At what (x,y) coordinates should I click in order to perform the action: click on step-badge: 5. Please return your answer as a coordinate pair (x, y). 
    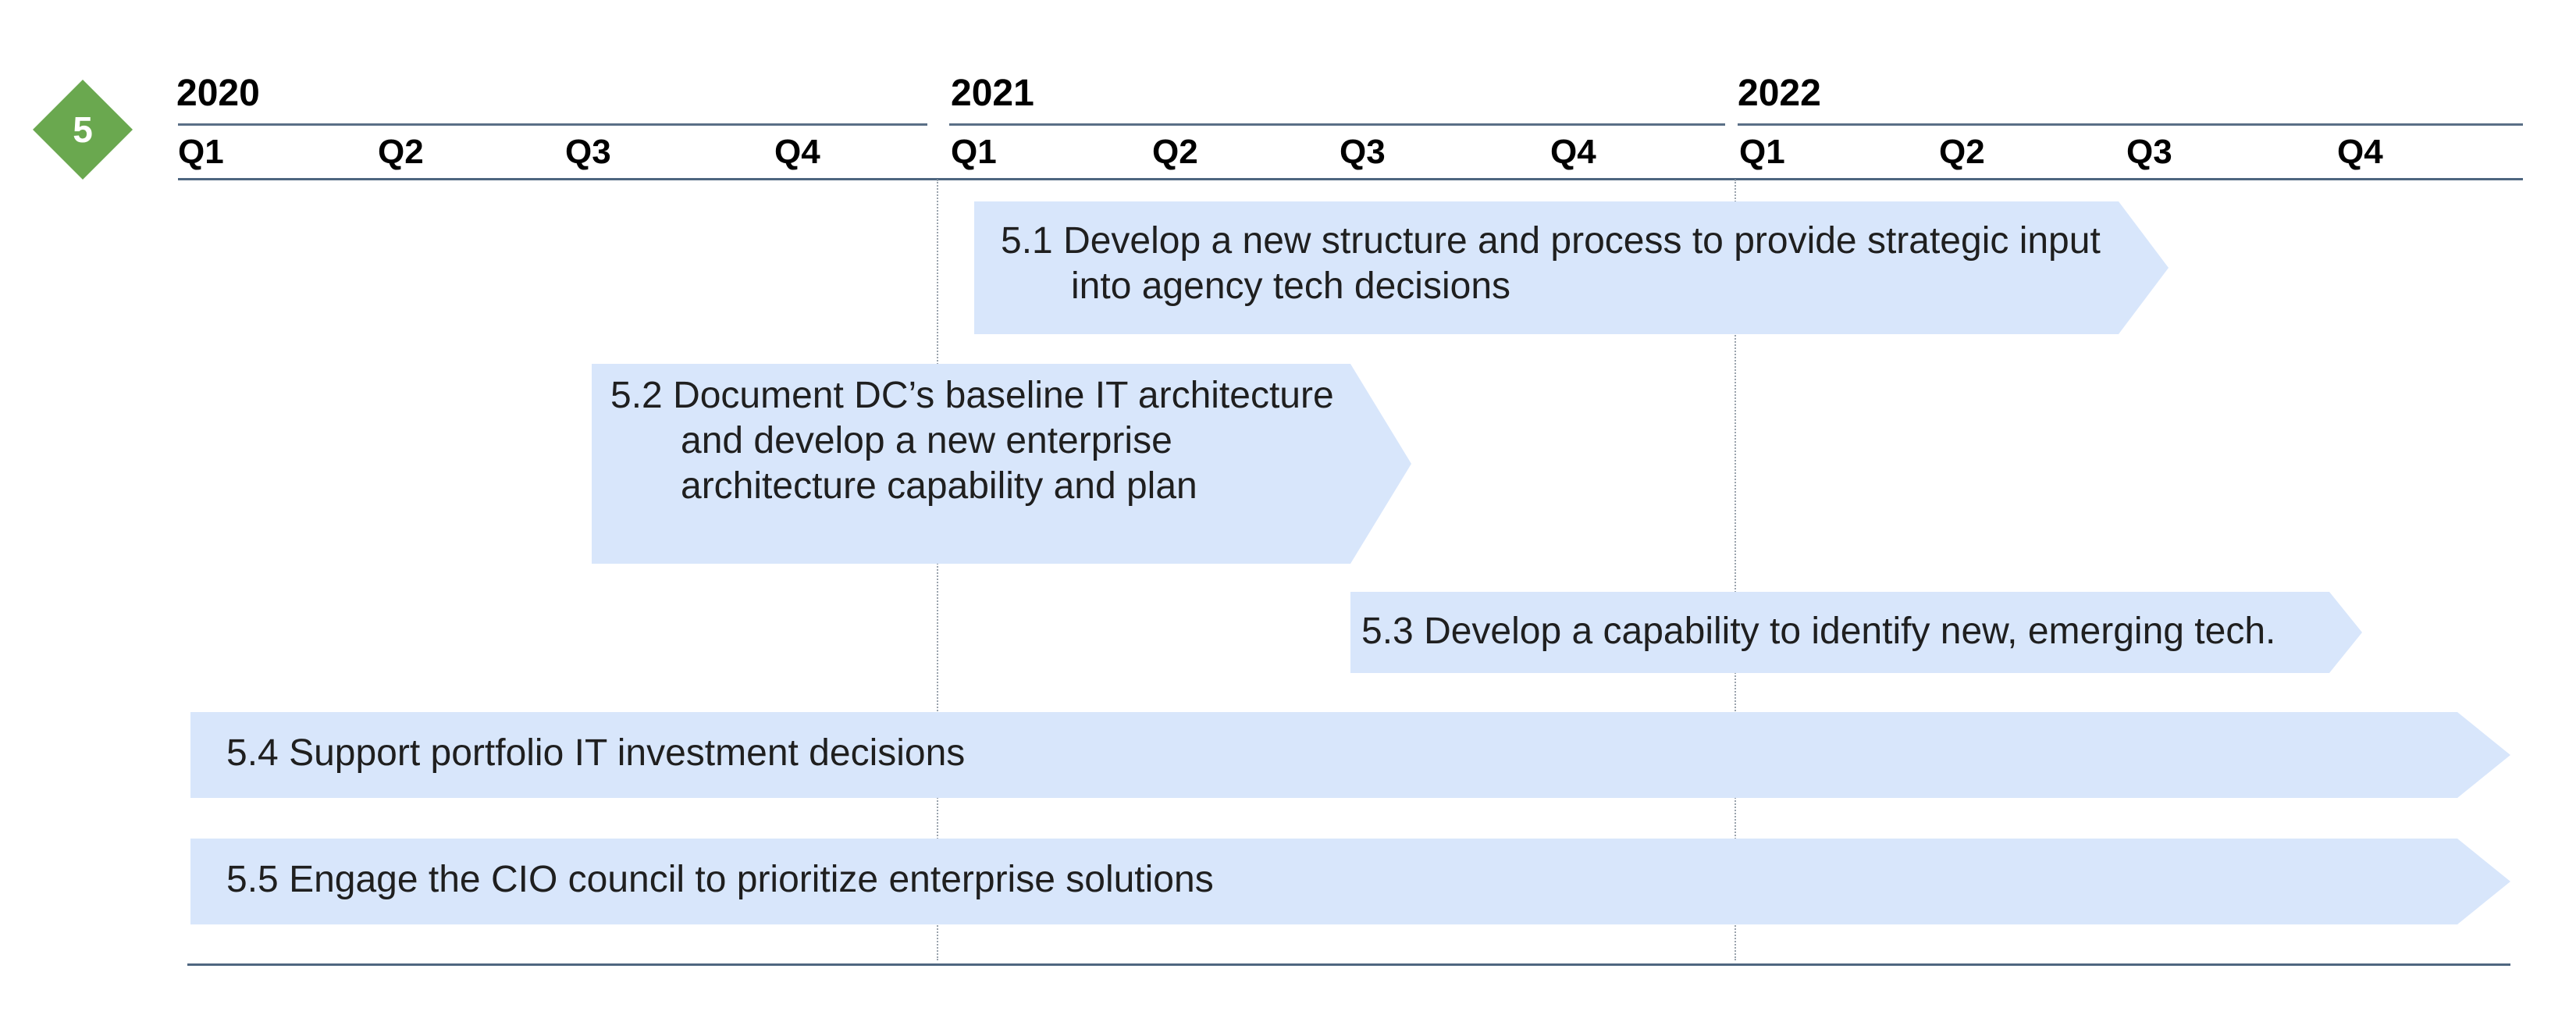
    Looking at the image, I should click on (83, 130).